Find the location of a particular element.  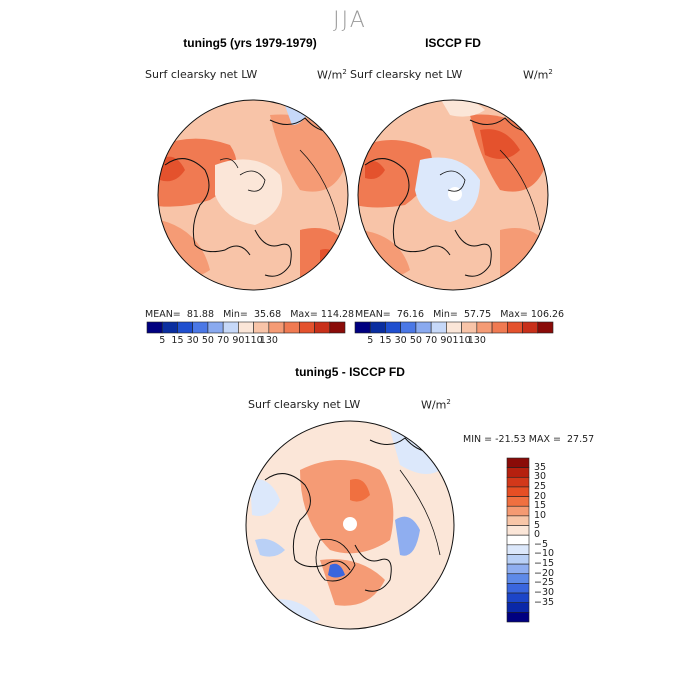

panel3-field is located at coordinates (350, 525).